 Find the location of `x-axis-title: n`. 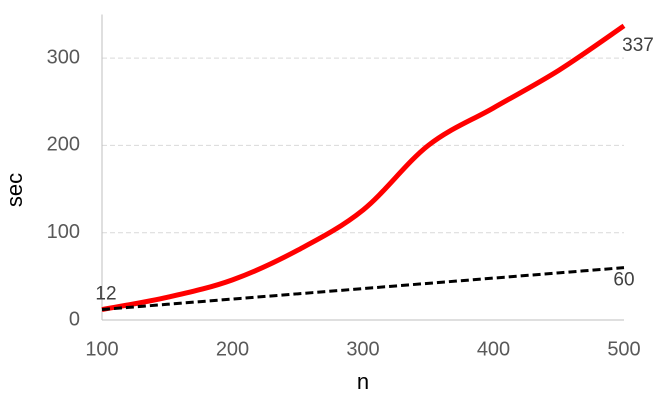

x-axis-title: n is located at coordinates (363, 381).